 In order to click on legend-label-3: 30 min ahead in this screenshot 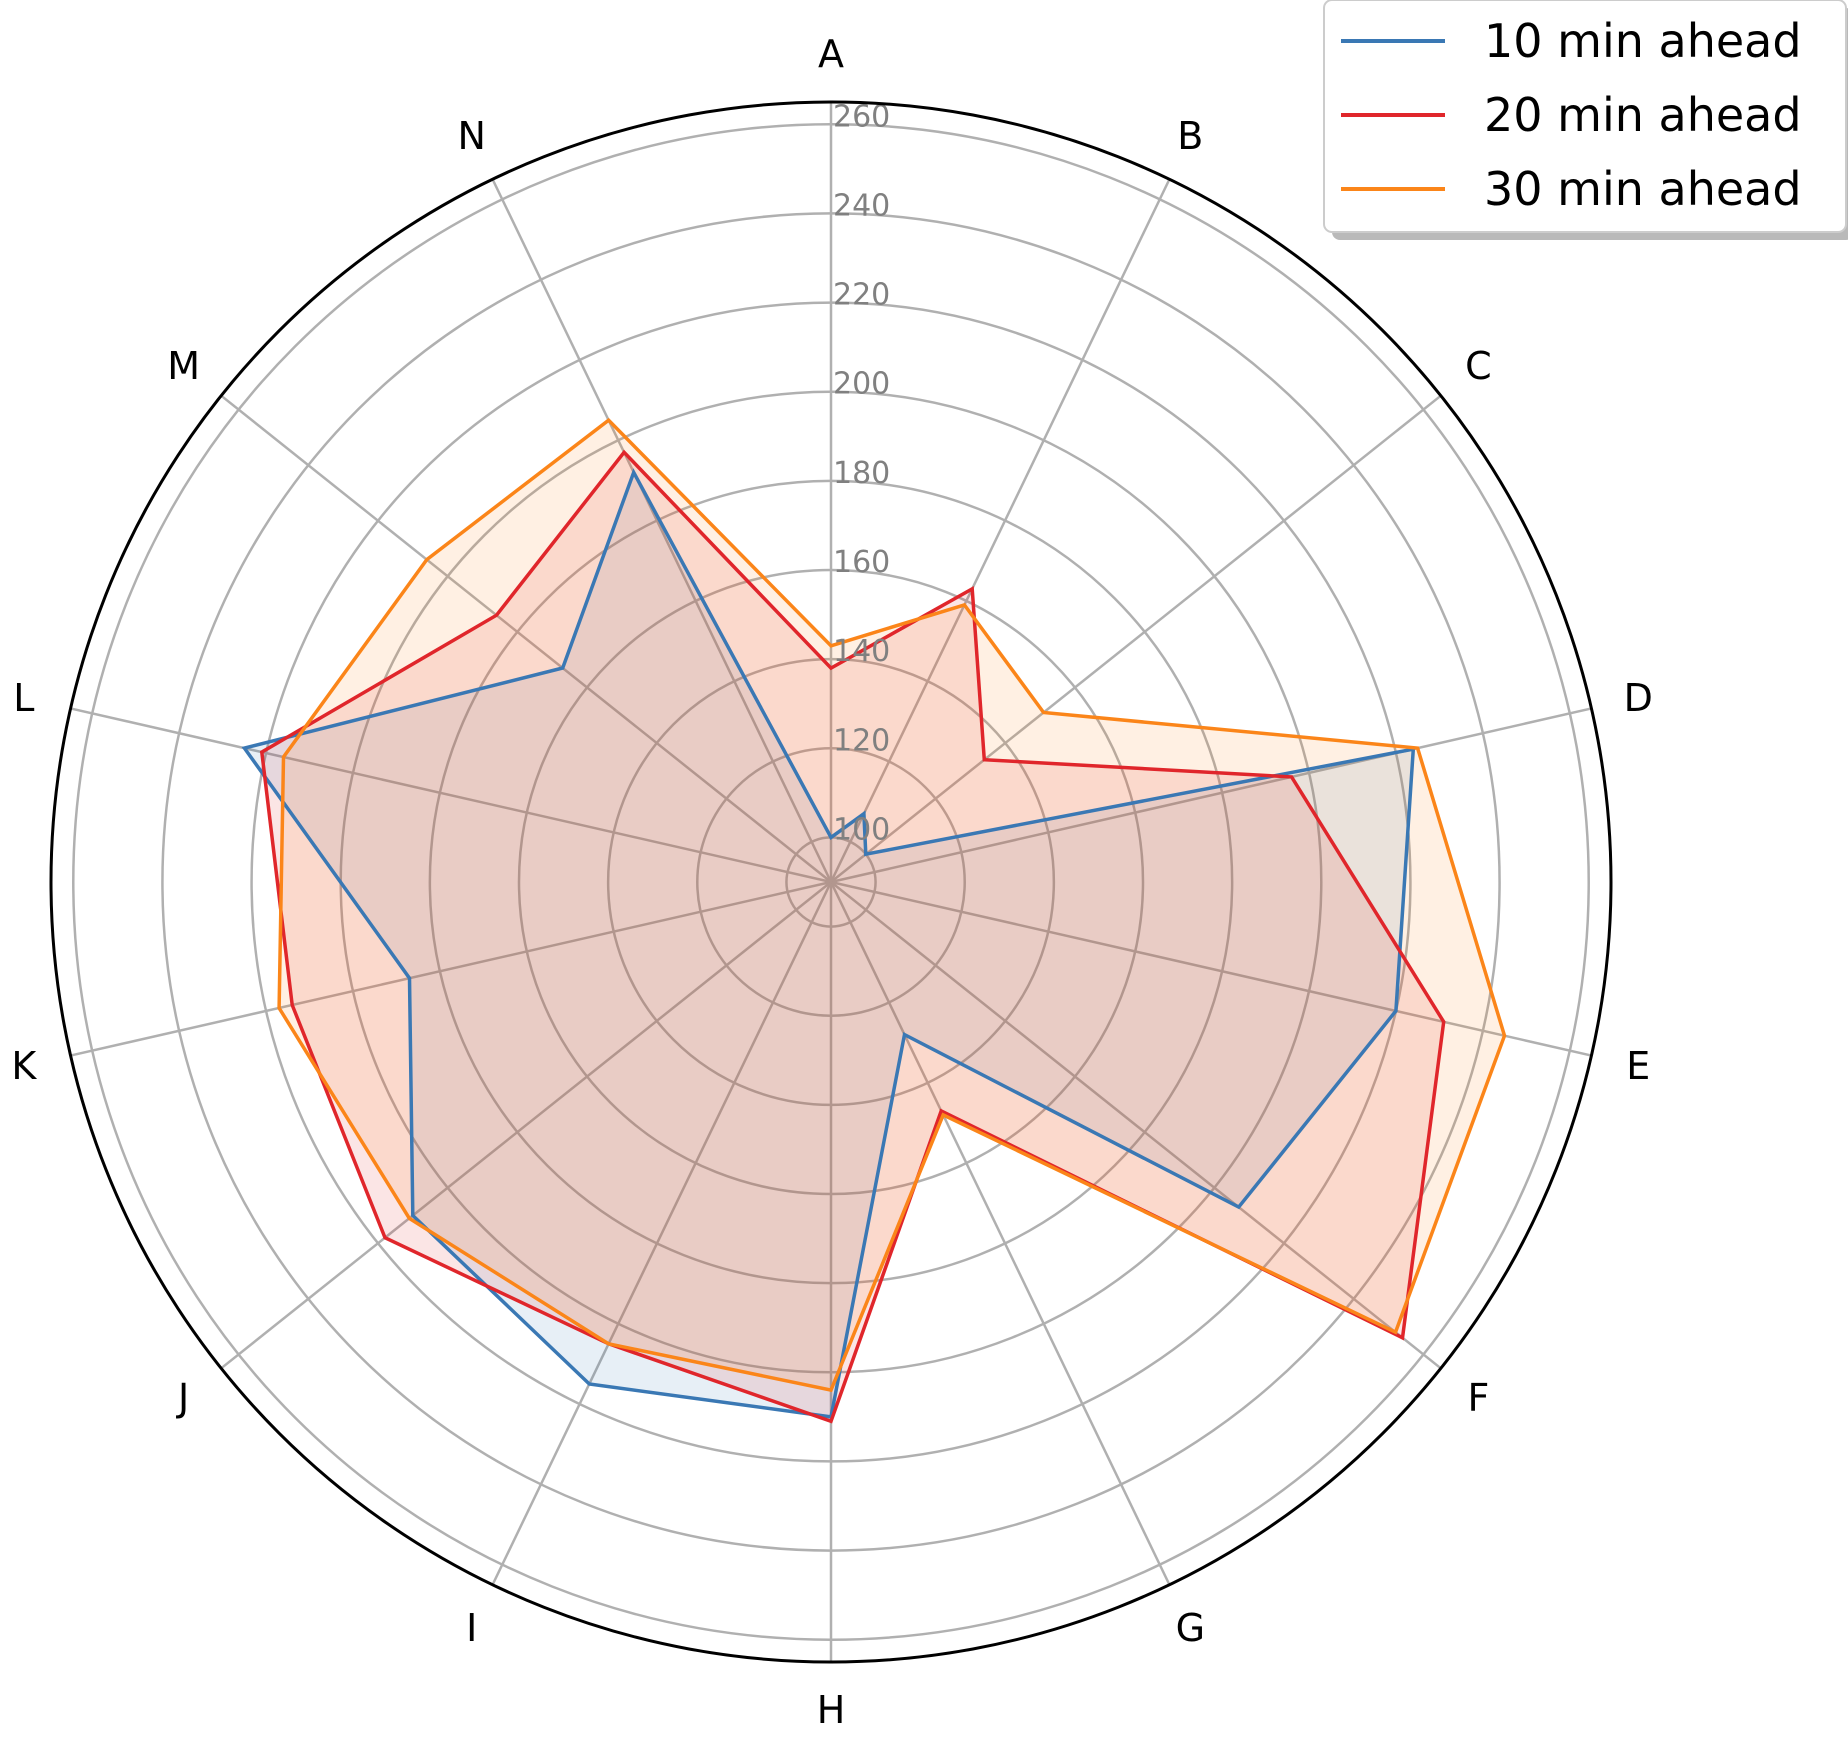, I will do `click(1643, 189)`.